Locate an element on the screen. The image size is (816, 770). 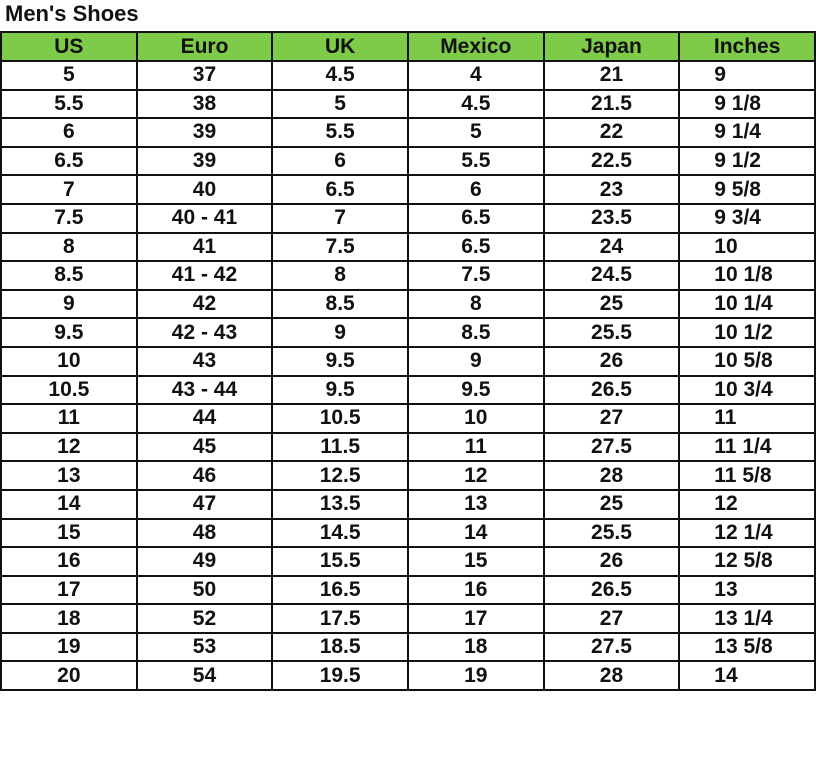
cell-inches: 9 1/2 is located at coordinates (747, 161).